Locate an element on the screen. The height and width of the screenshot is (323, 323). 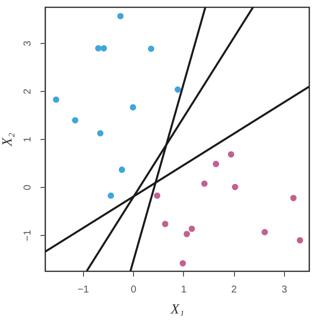
x-tick-label: 1 is located at coordinates (184, 290).